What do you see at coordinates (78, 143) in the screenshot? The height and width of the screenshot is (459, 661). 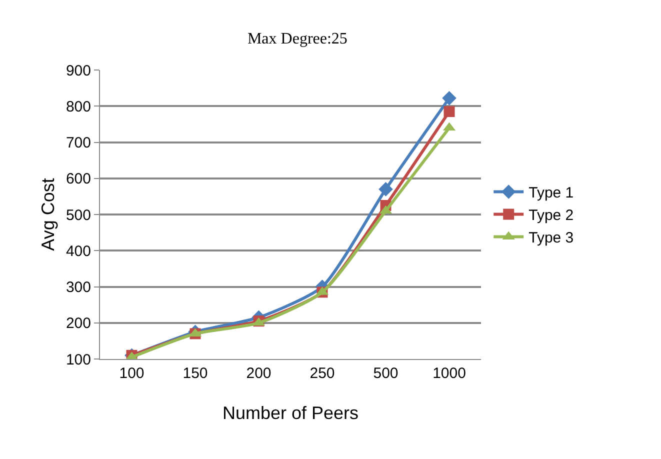 I see `y-tick-label: 700` at bounding box center [78, 143].